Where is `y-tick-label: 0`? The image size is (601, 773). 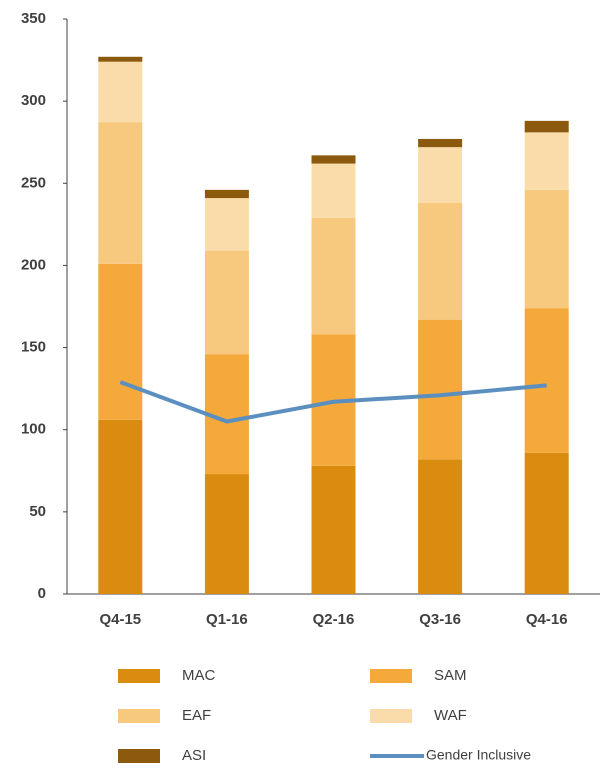 y-tick-label: 0 is located at coordinates (42, 593).